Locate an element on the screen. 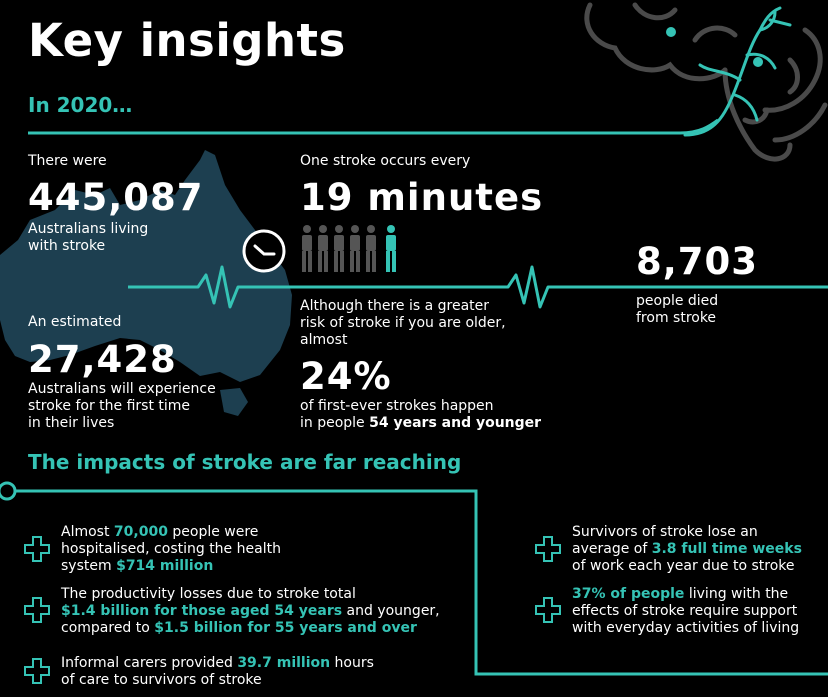 Image resolution: width=828 pixels, height=697 pixels. living-pre: There were is located at coordinates (67, 161).